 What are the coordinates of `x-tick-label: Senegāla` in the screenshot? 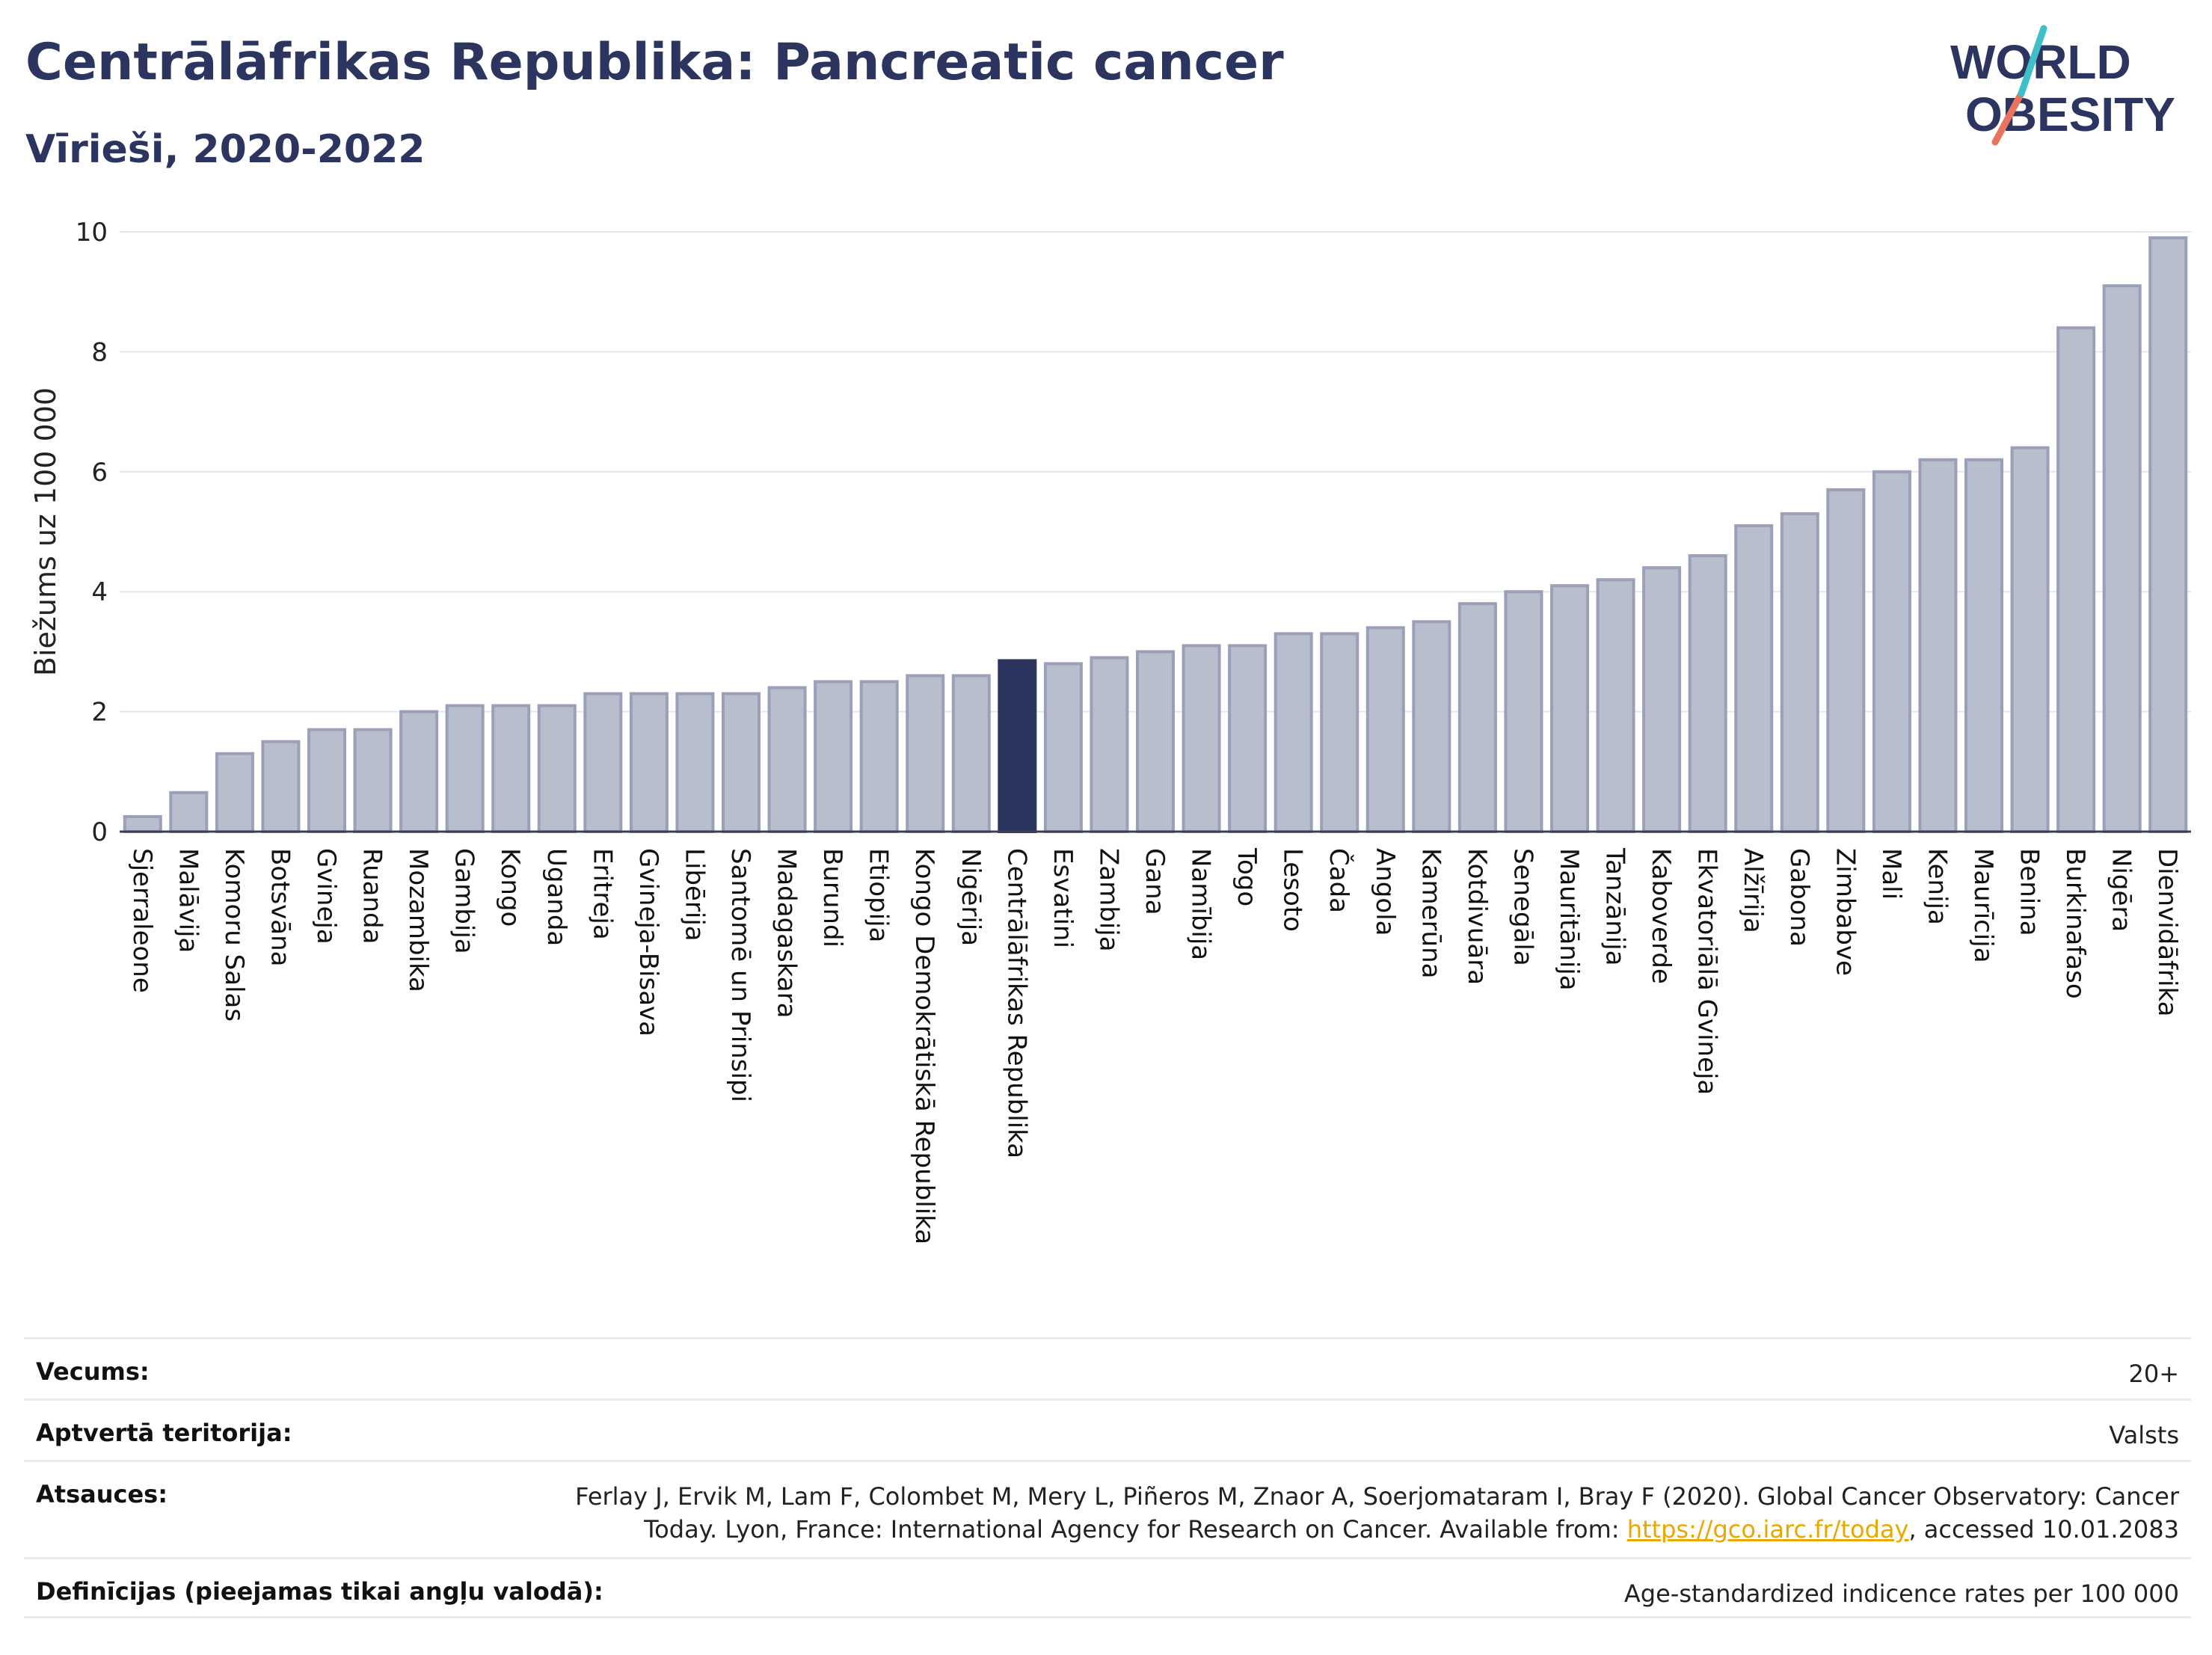 It's located at (1522, 907).